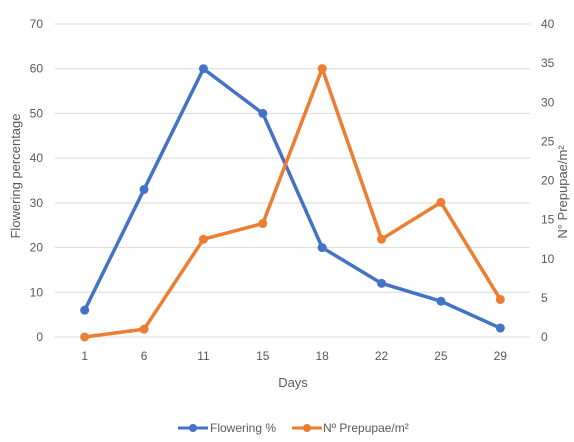 This screenshot has width=574, height=442. I want to click on right-tick-label: 35, so click(548, 63).